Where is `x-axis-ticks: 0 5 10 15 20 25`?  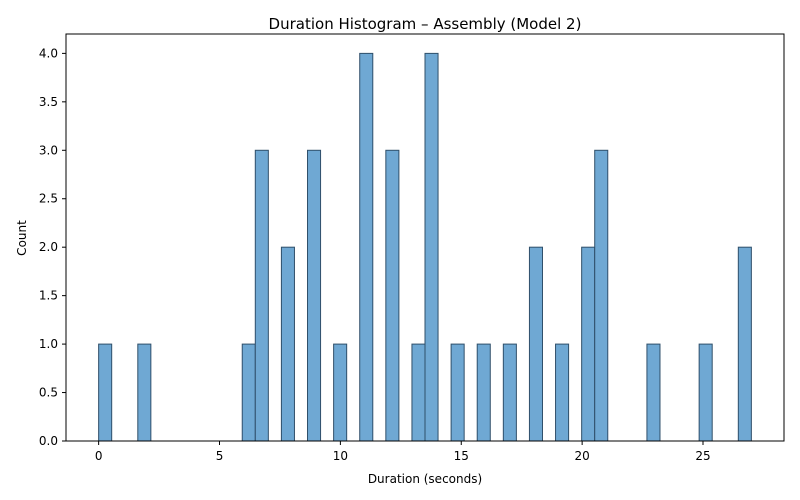 x-axis-ticks: 0 5 10 15 20 25 is located at coordinates (403, 452).